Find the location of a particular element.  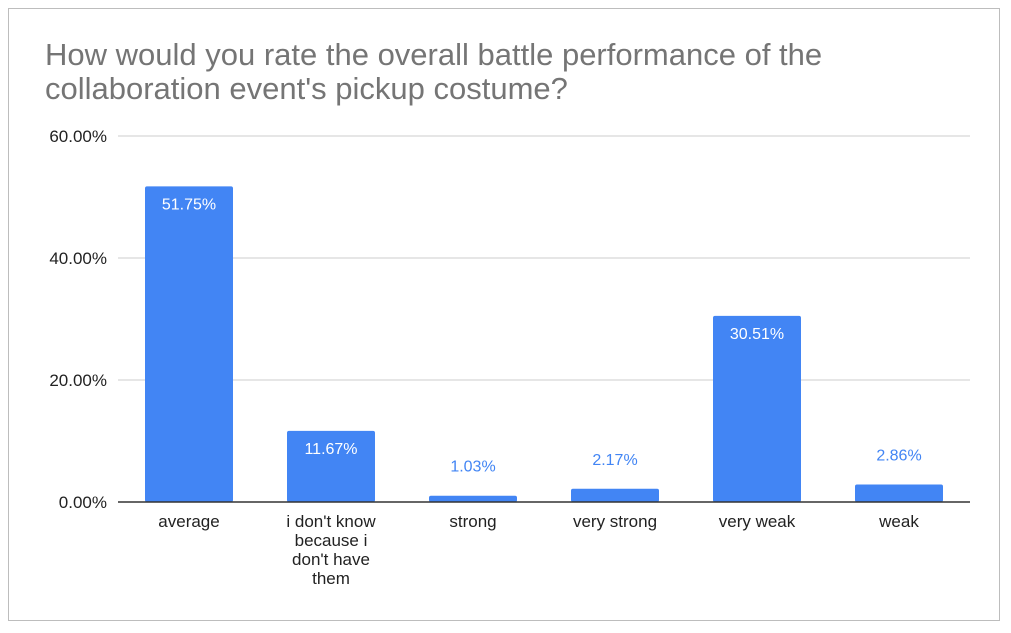

x-tick-label: weak is located at coordinates (898, 521).